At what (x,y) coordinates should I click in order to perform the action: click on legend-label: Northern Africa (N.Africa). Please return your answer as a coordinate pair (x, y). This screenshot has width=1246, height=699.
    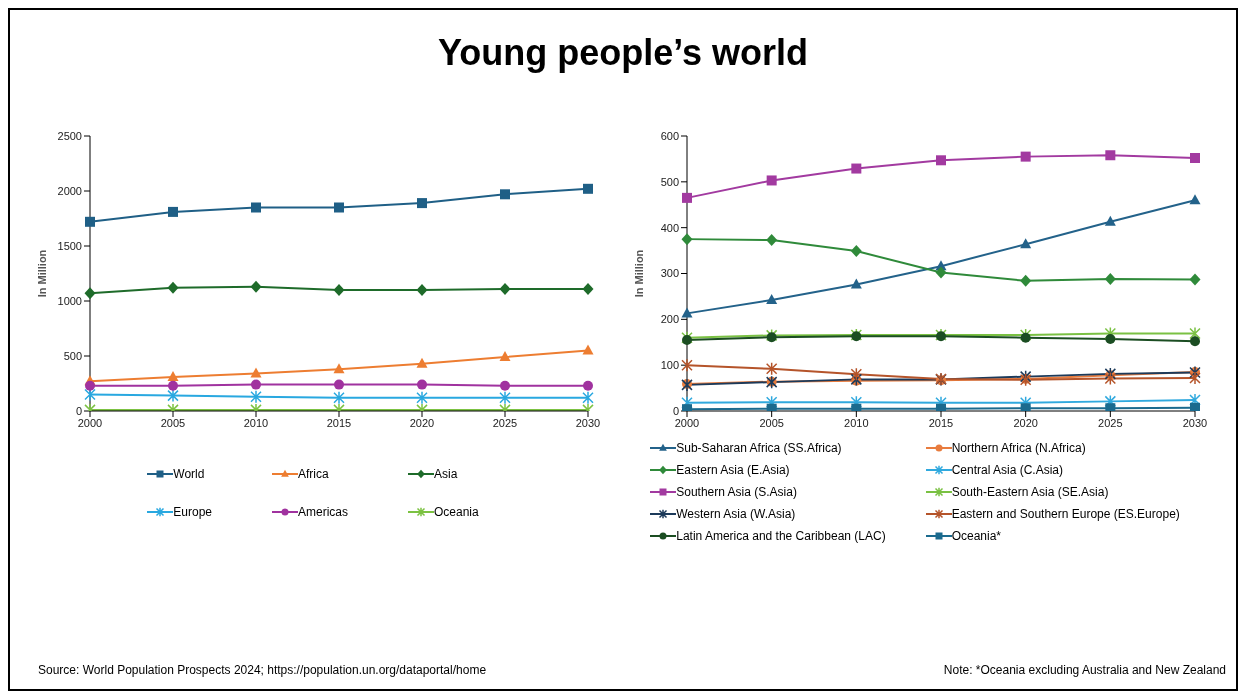
    Looking at the image, I should click on (1018, 448).